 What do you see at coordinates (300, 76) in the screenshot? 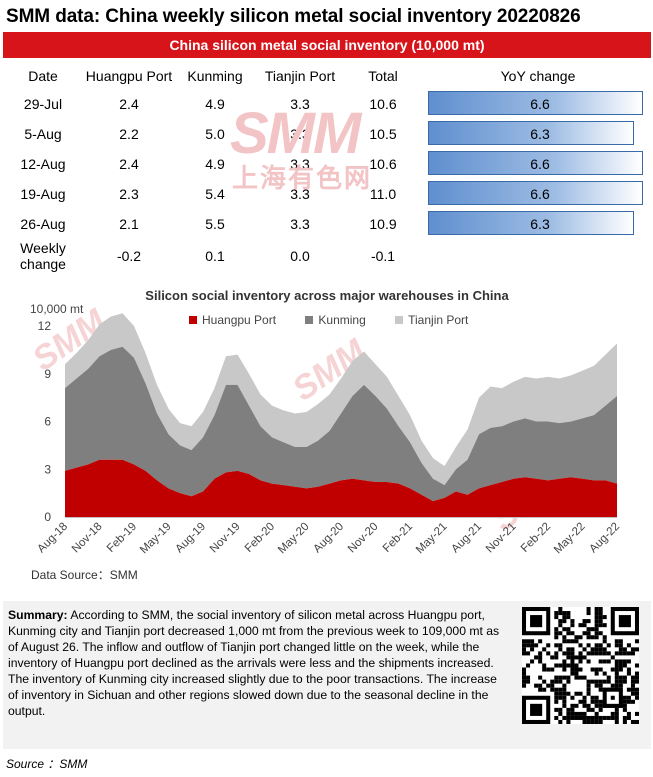
I see `col-header-tianjin: Tianjin Port` at bounding box center [300, 76].